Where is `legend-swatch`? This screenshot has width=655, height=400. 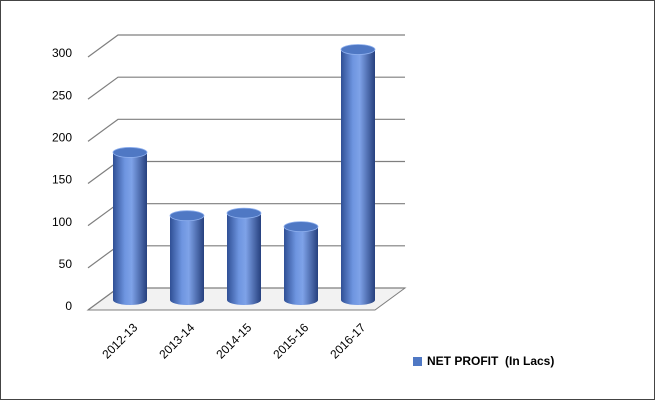 legend-swatch is located at coordinates (417, 361).